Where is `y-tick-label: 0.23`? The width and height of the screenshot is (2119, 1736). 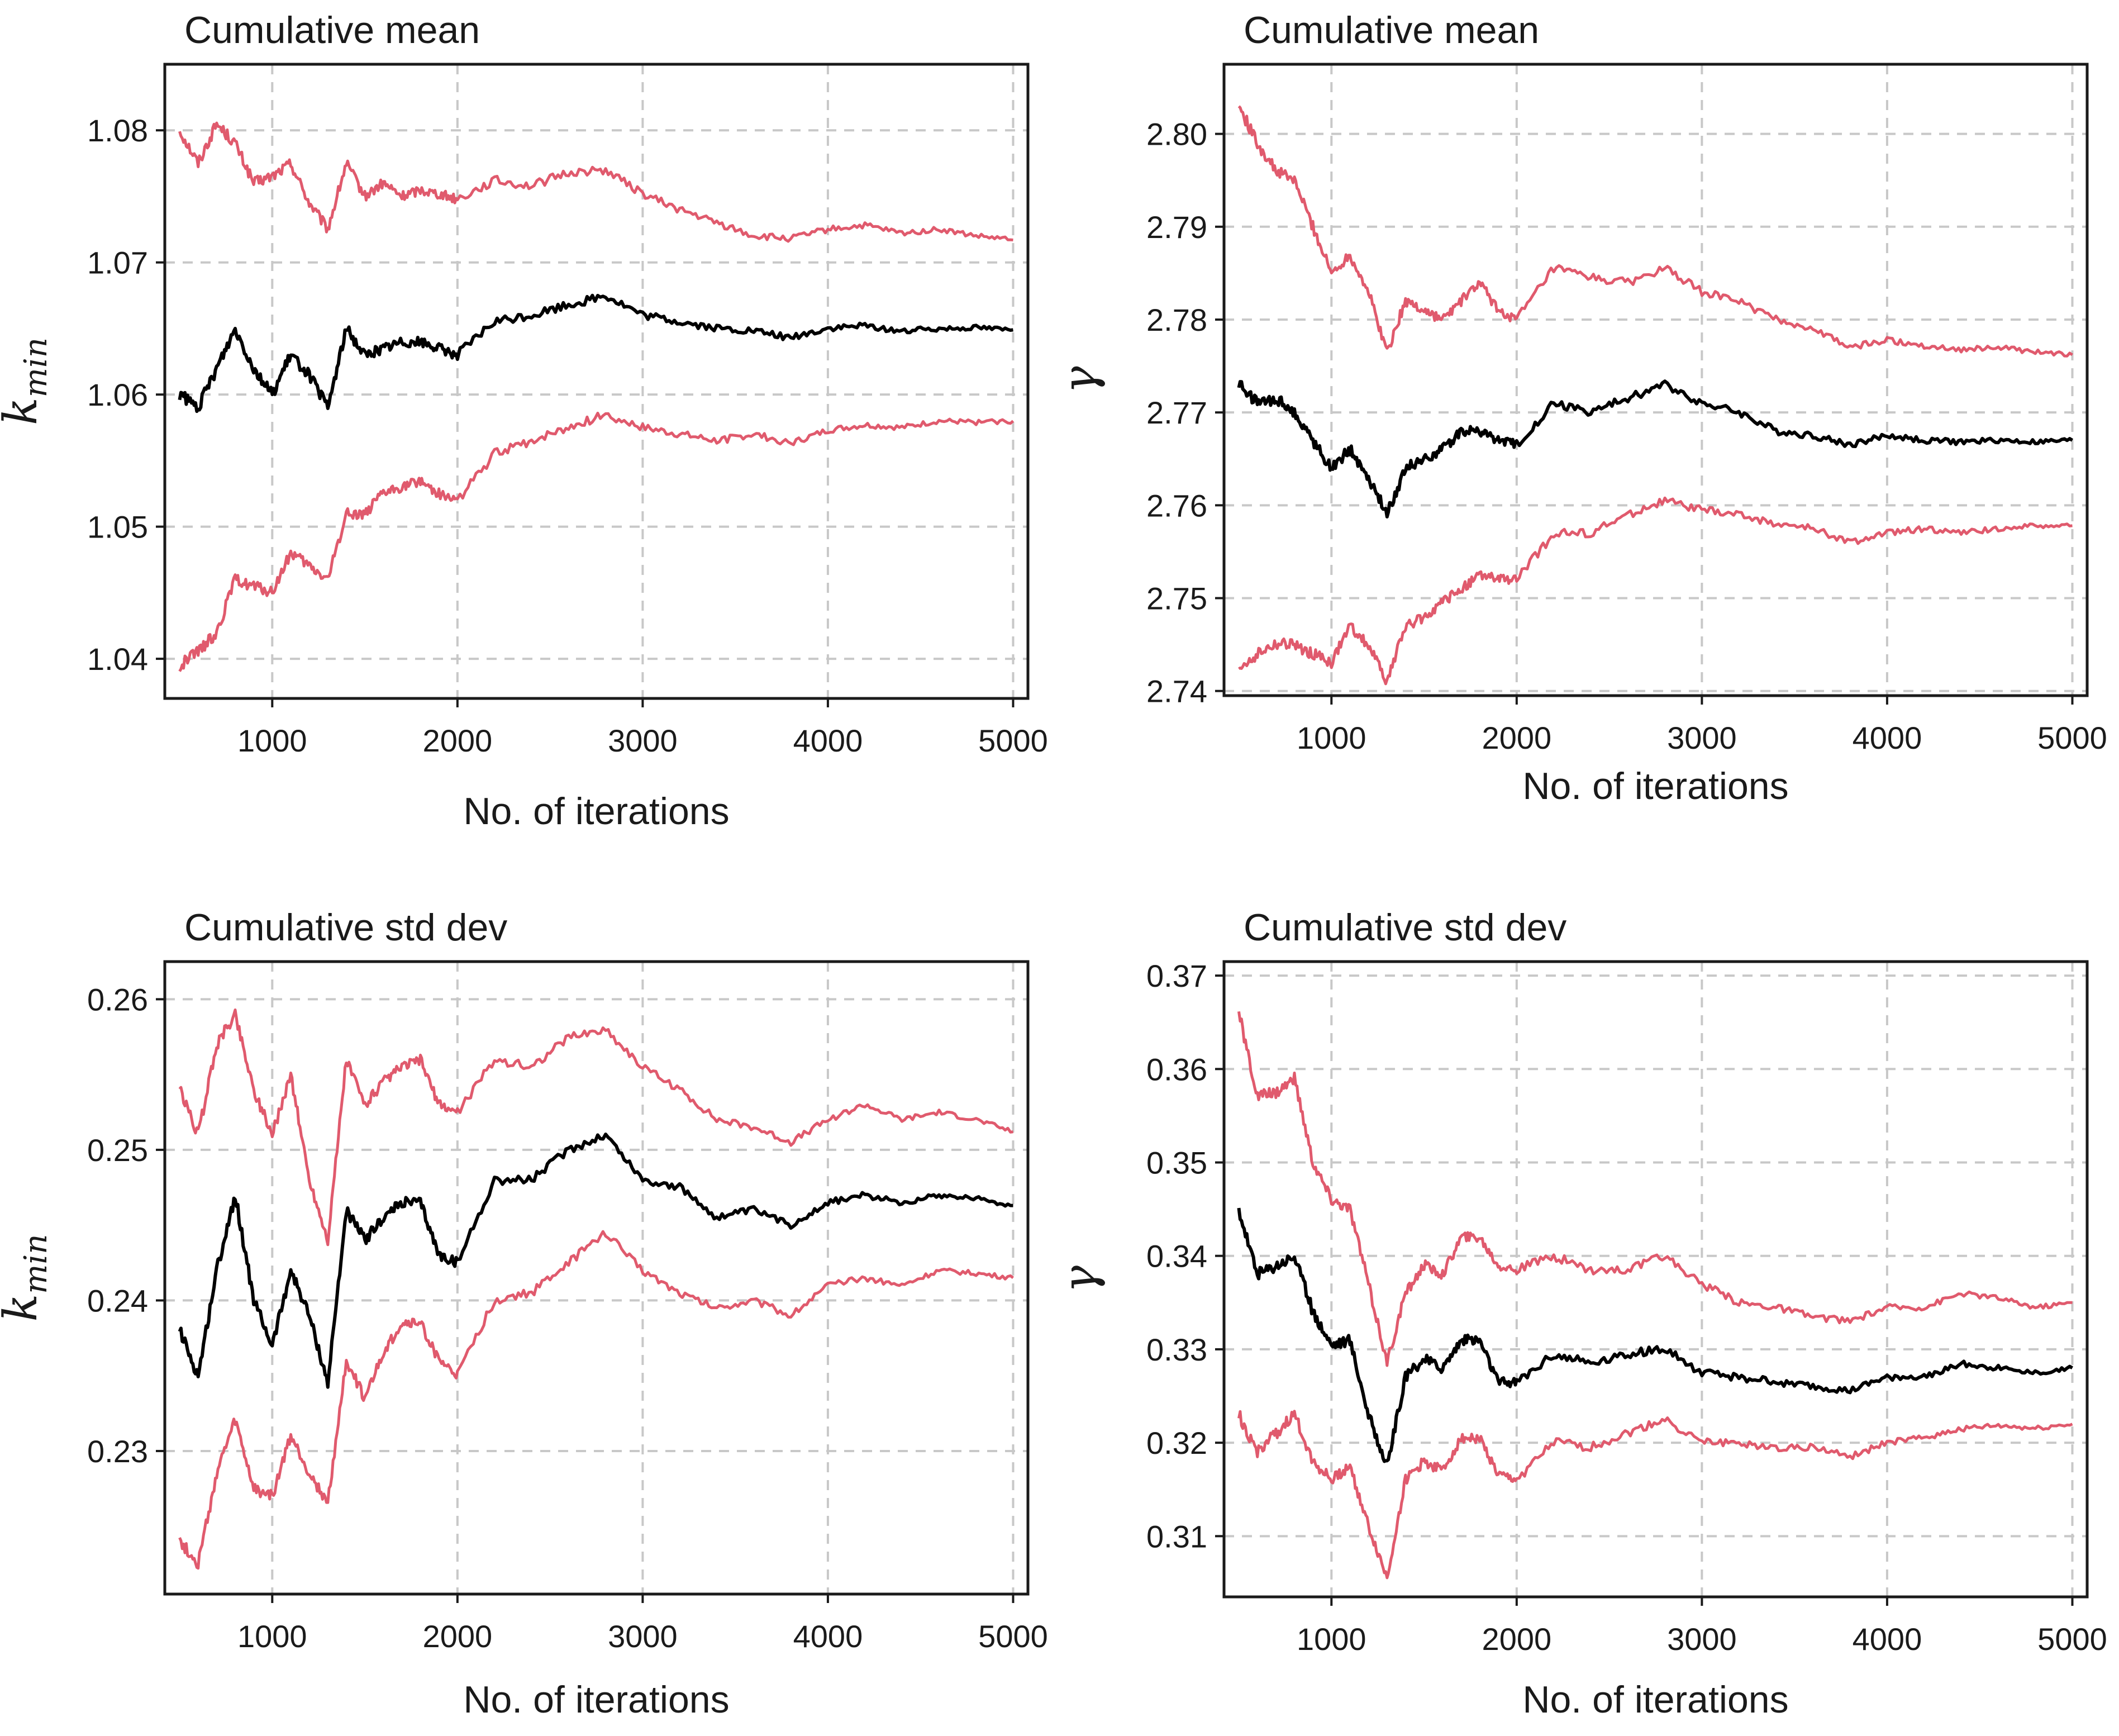 y-tick-label: 0.23 is located at coordinates (117, 1451).